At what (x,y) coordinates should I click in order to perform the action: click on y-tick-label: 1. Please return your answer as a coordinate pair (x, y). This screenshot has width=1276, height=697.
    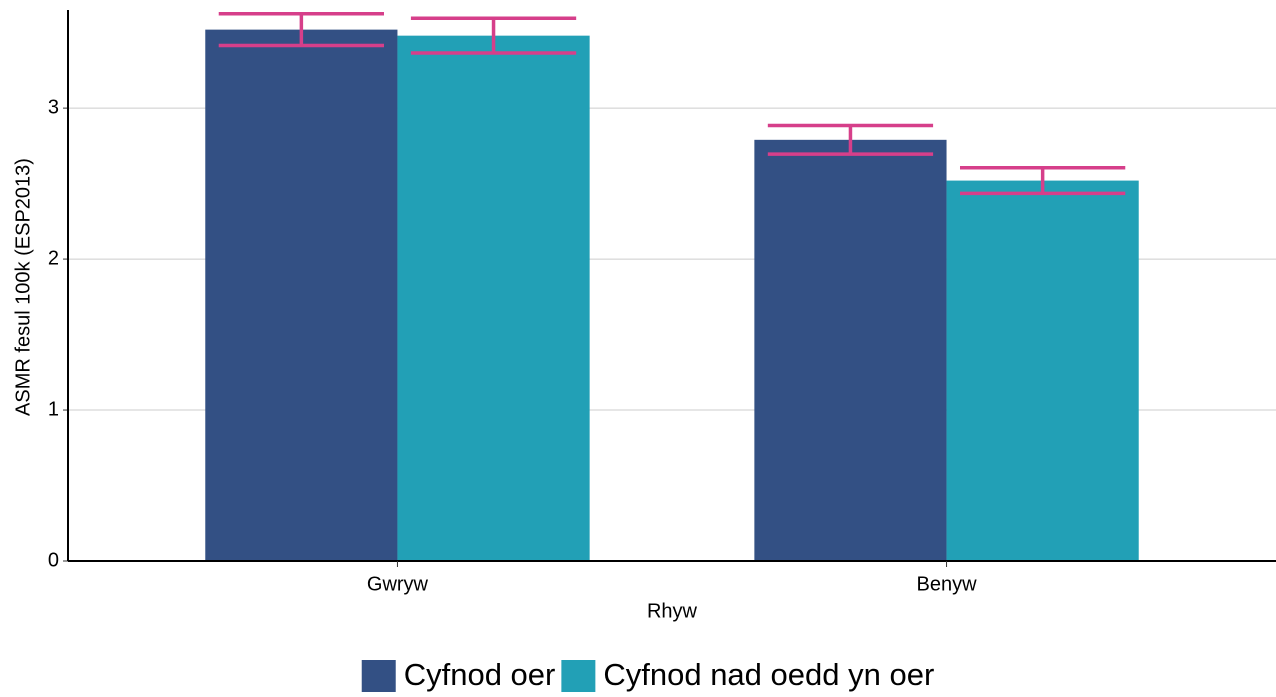
    Looking at the image, I should click on (53, 409).